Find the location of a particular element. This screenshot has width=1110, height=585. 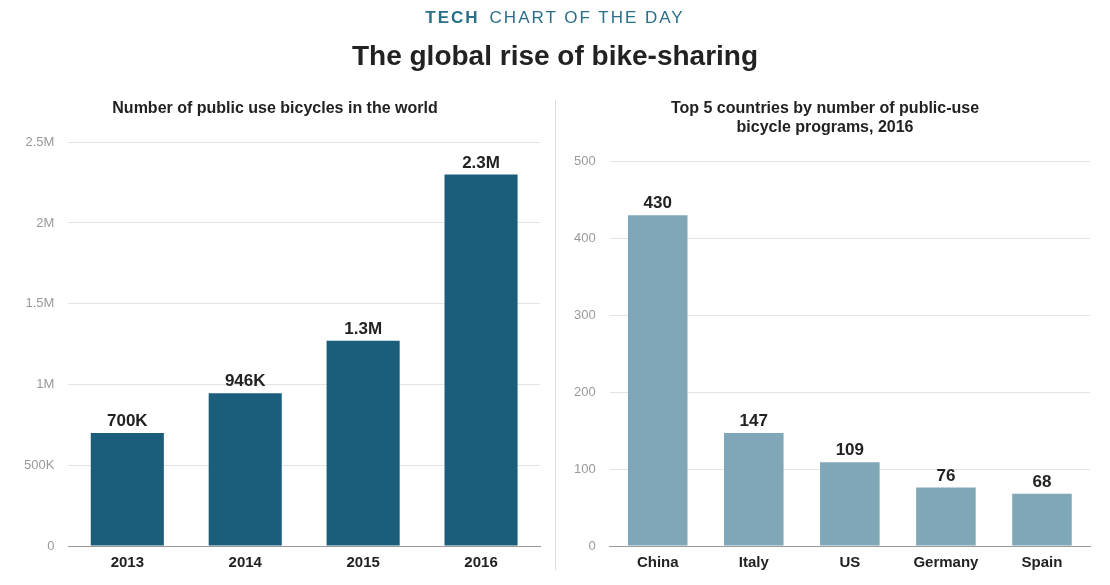

y-tick-label: 500 is located at coordinates (584, 160).